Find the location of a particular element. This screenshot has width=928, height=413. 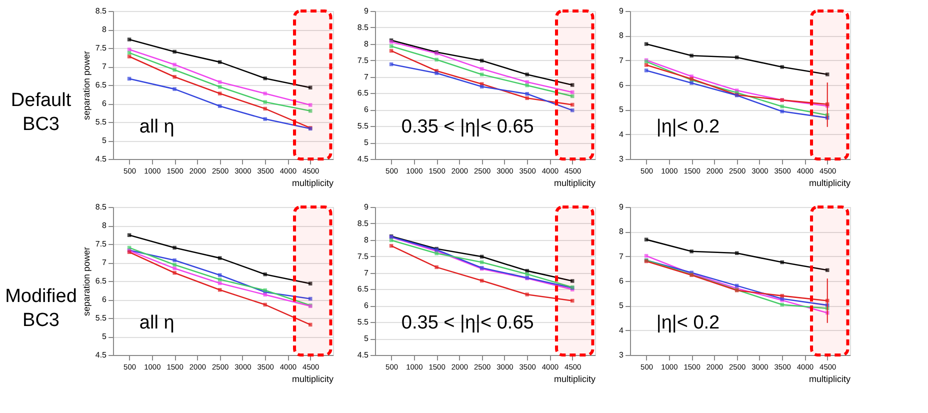

text: Default BC3 is located at coordinates (41, 112).